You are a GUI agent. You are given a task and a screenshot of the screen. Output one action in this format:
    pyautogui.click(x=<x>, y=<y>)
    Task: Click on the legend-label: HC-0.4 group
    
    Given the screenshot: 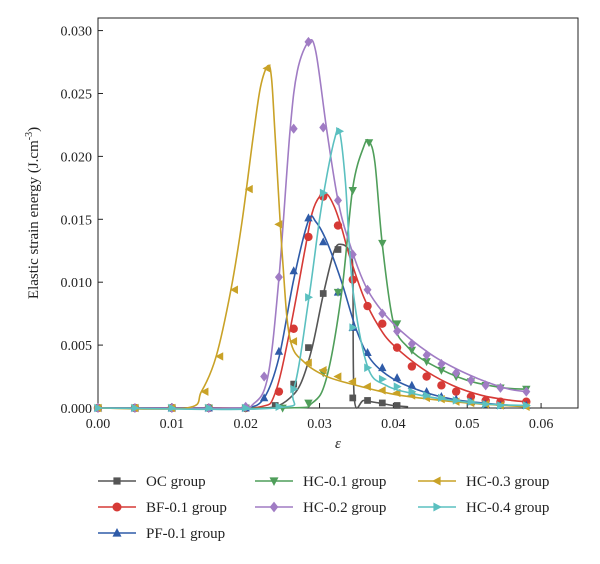 What is the action you would take?
    pyautogui.click(x=507, y=508)
    